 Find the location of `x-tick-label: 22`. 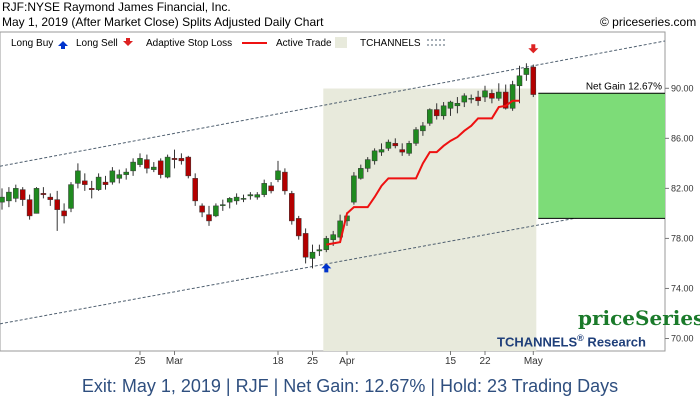

x-tick-label: 22 is located at coordinates (485, 361).